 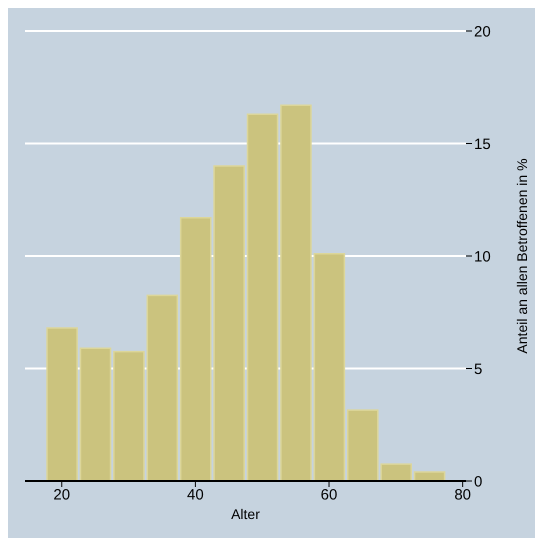 What do you see at coordinates (195, 495) in the screenshot?
I see `x-tick-label: 40` at bounding box center [195, 495].